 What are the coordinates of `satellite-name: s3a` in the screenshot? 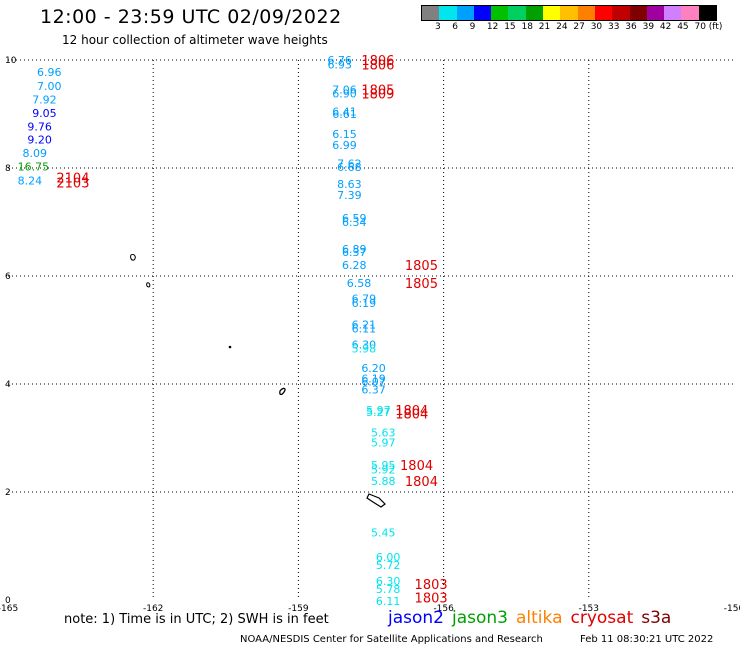 It's located at (656, 618).